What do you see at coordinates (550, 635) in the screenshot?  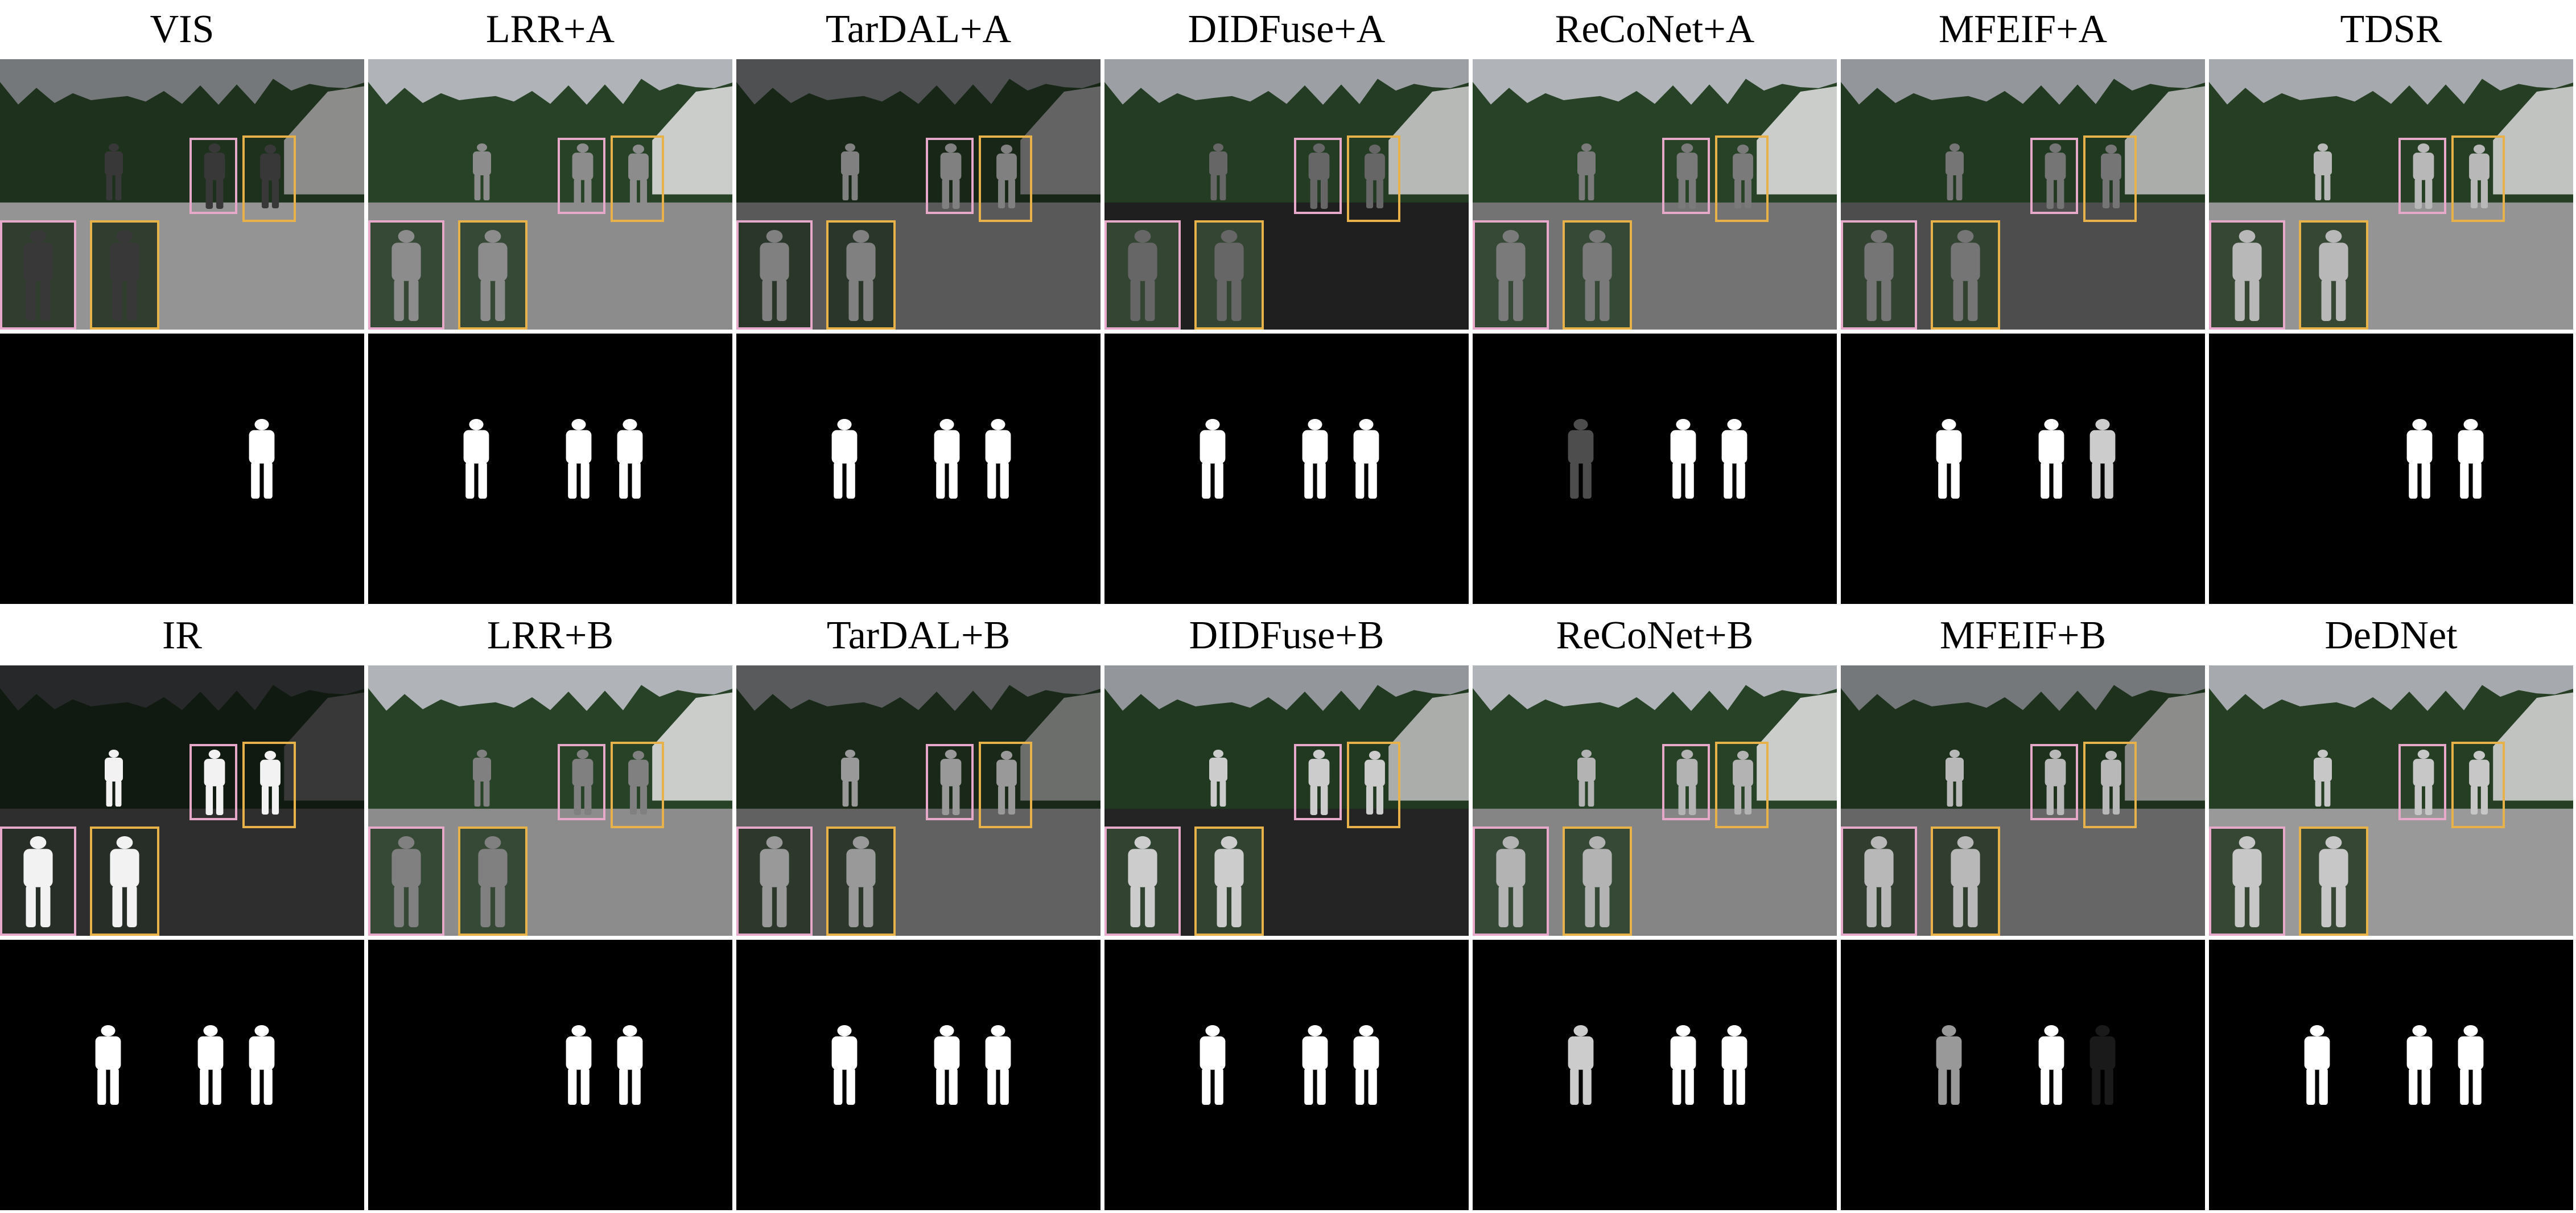 I see `panel-title: LRR+B` at bounding box center [550, 635].